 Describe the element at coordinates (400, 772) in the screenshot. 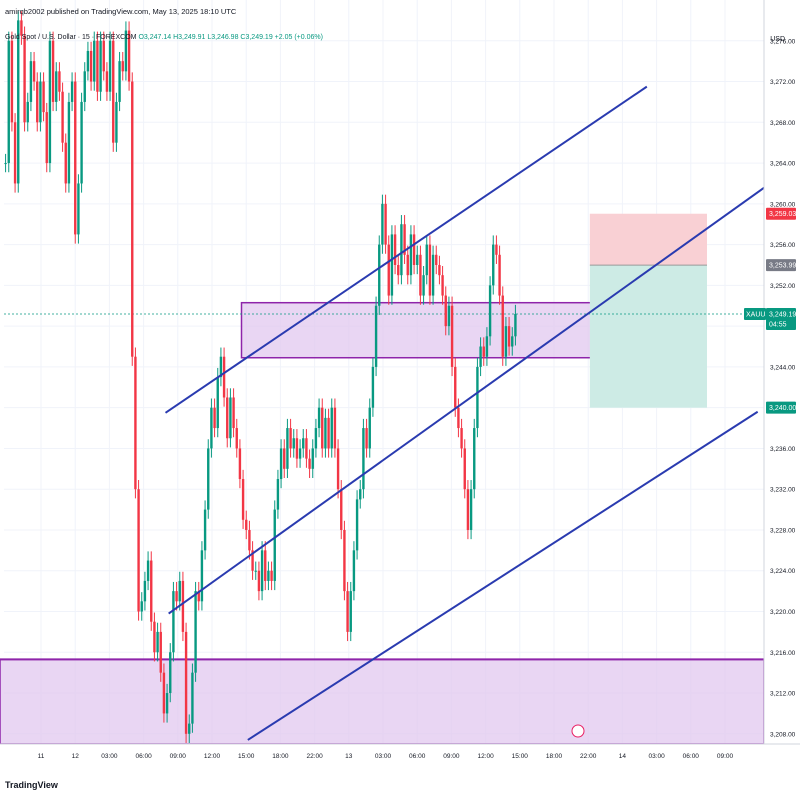

I see `time-axis-bg` at that location.